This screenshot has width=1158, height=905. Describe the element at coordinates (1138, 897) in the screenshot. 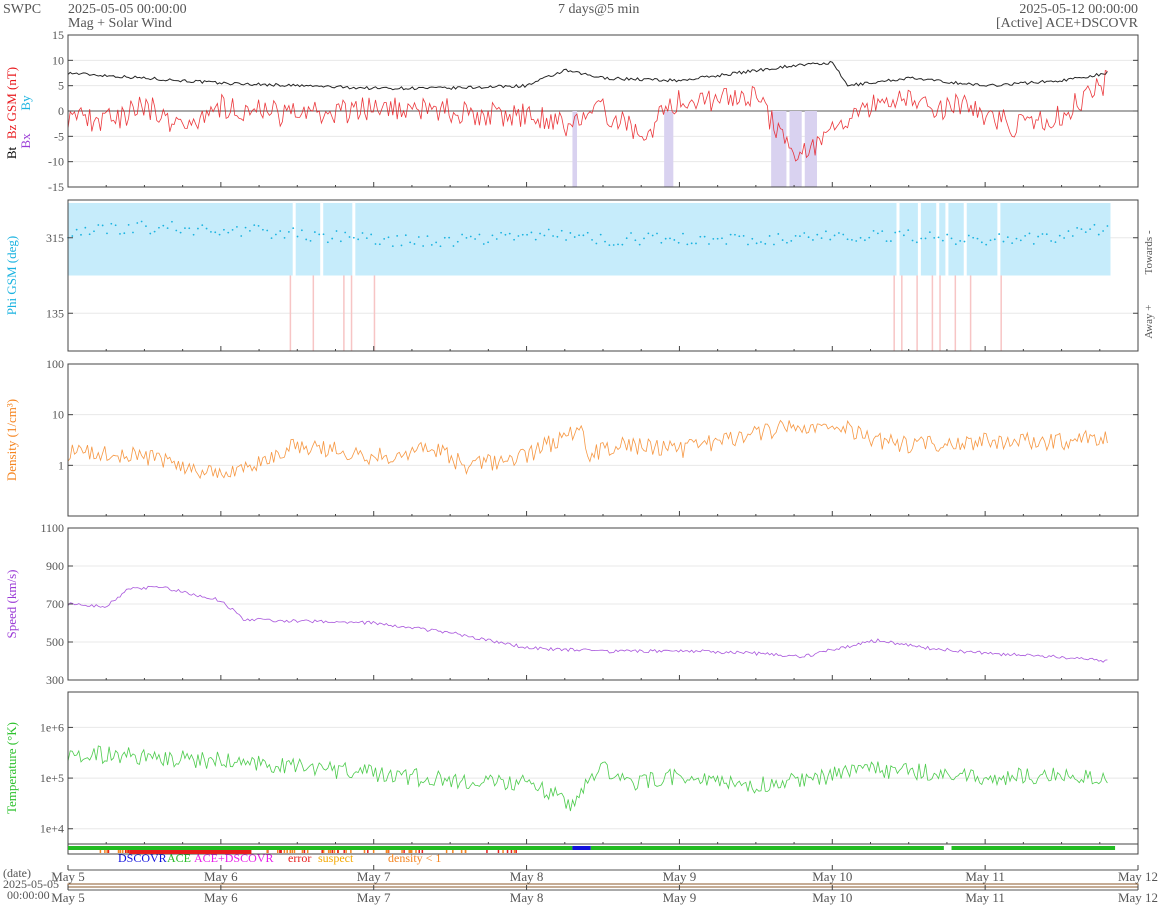

I see `date-axis-bottom-tick-label: May 12` at that location.